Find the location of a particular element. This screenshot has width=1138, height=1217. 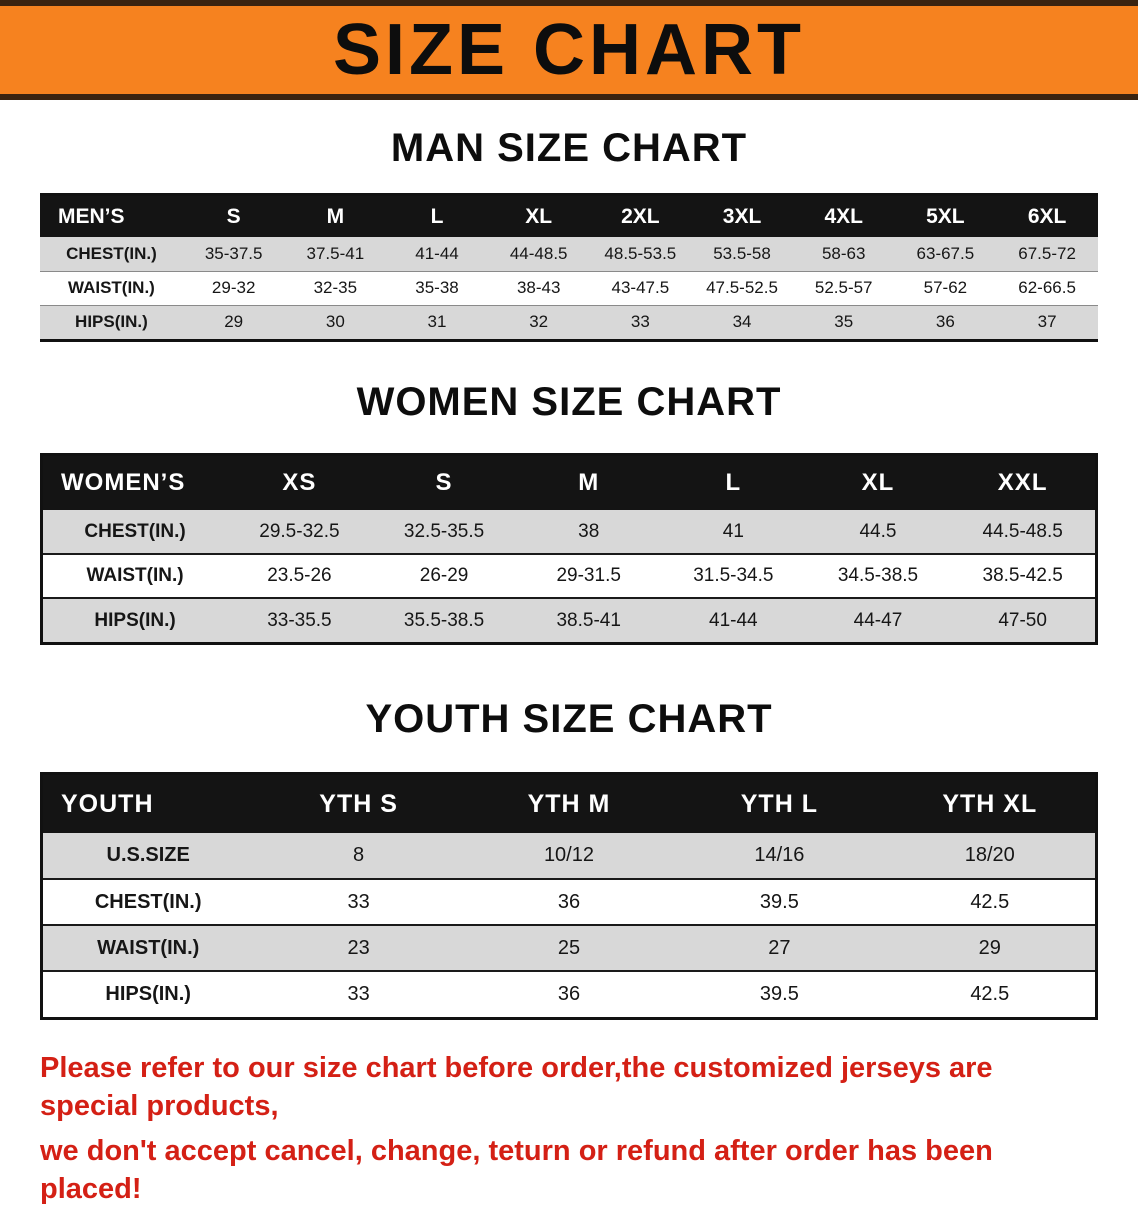

youth-header-row: YOUTH YTH S YTH M YTH L YTH XL is located at coordinates (569, 804).